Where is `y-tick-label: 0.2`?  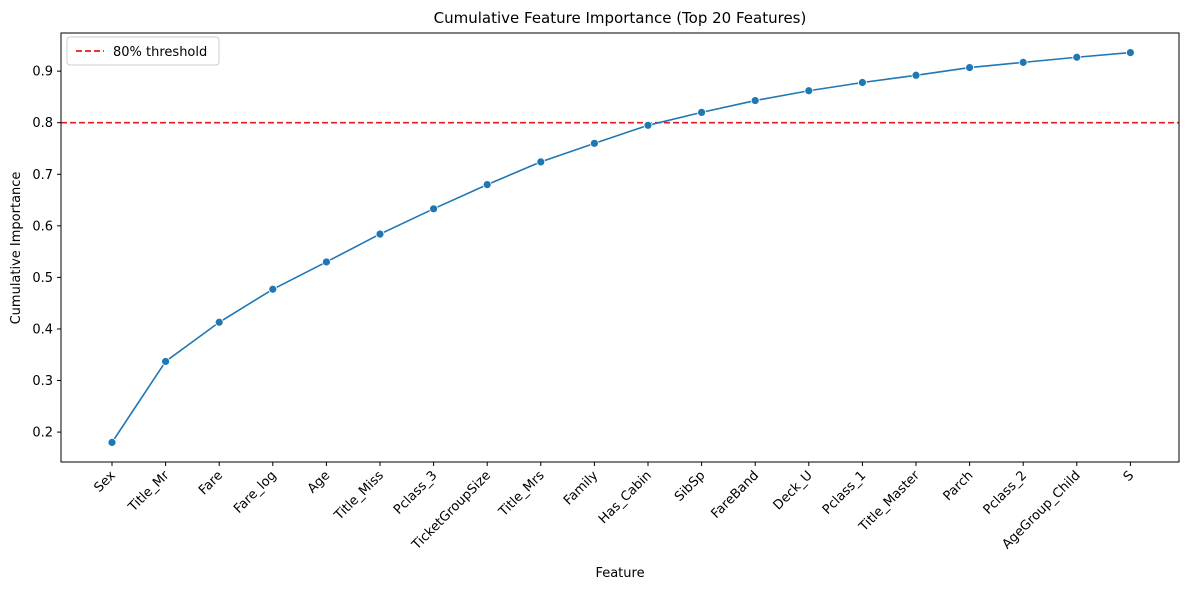
y-tick-label: 0.2 is located at coordinates (42, 433).